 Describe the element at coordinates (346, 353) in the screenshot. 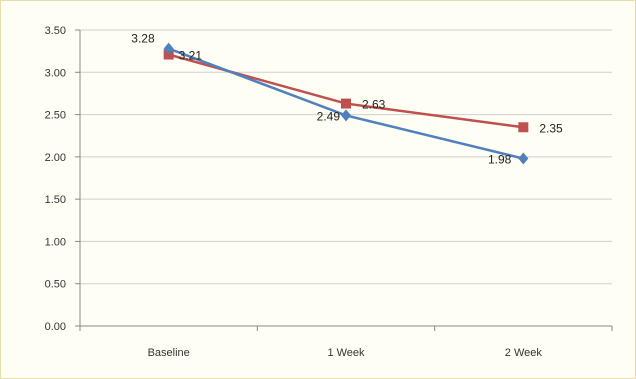

I see `x-tick-label: 1 Week` at that location.